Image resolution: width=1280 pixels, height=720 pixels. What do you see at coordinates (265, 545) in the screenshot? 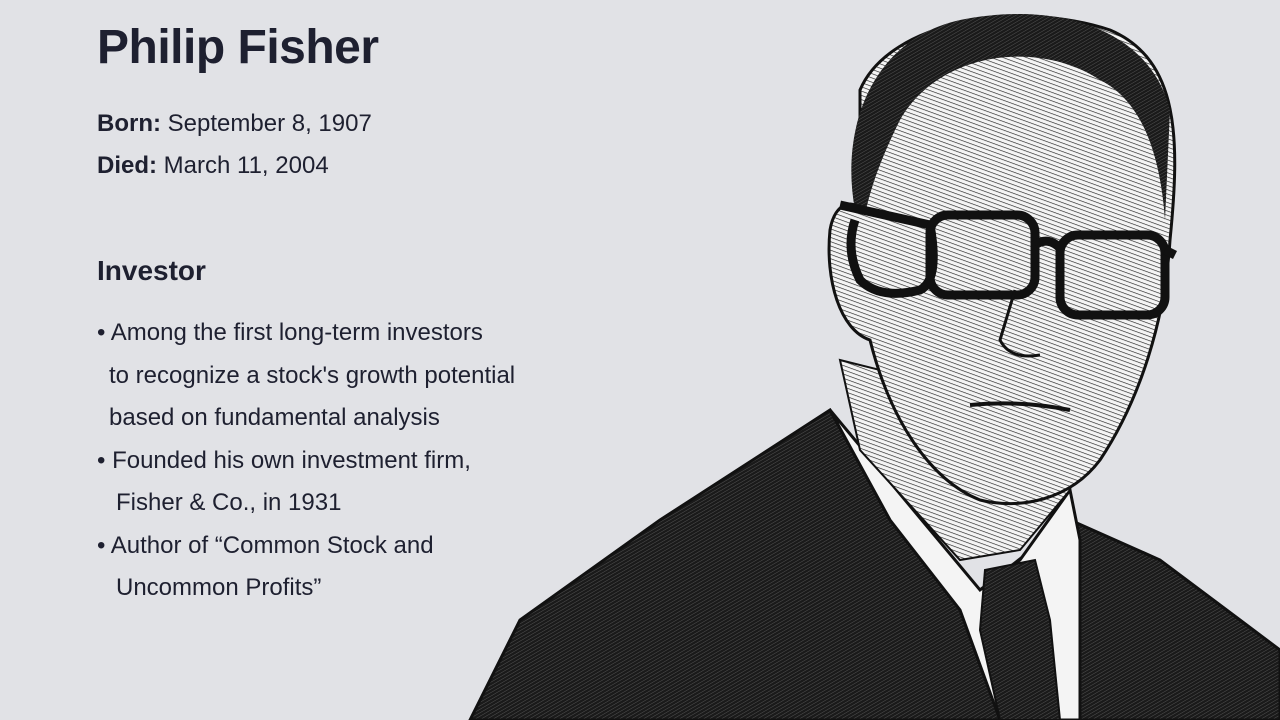
I see `bullet-line: • Author of “Common Stock and` at bounding box center [265, 545].